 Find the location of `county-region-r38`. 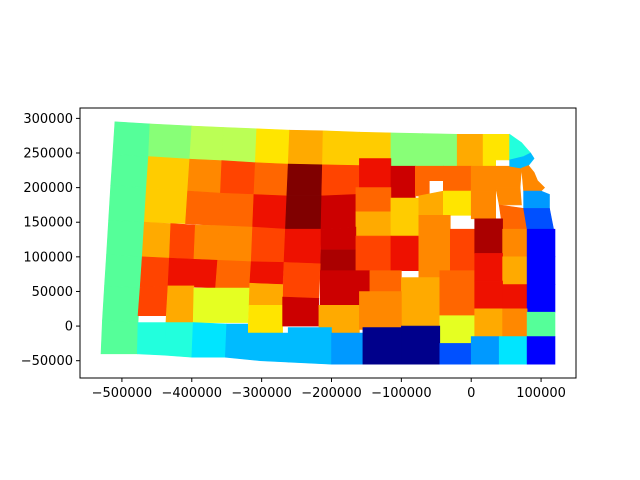

county-region-r38 is located at coordinates (405, 217).